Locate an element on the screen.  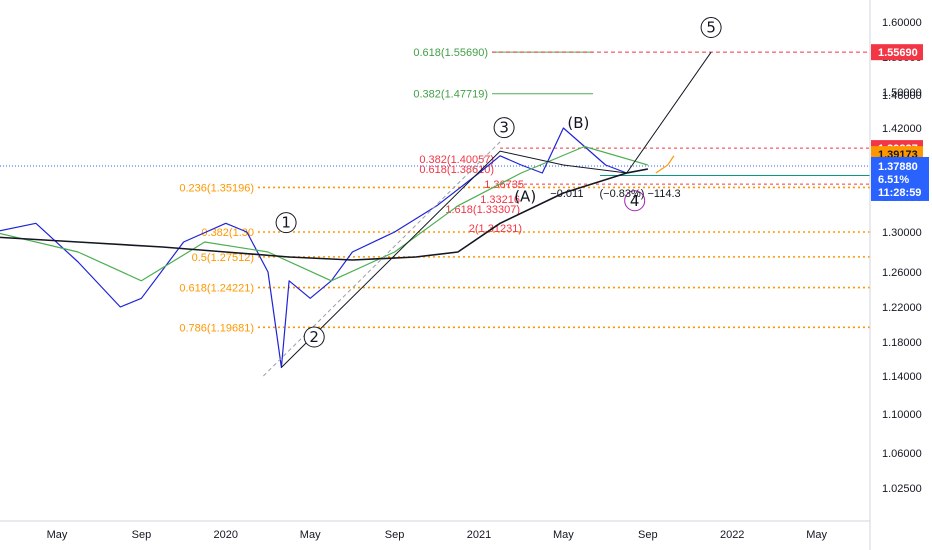
price-tick-label: 1.46000 is located at coordinates (902, 96).